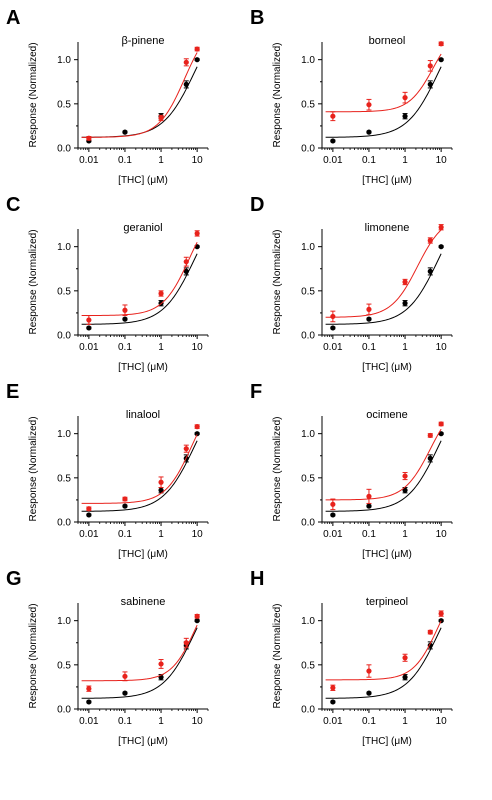  I want to click on panel-title: β-pinene, so click(142, 41).